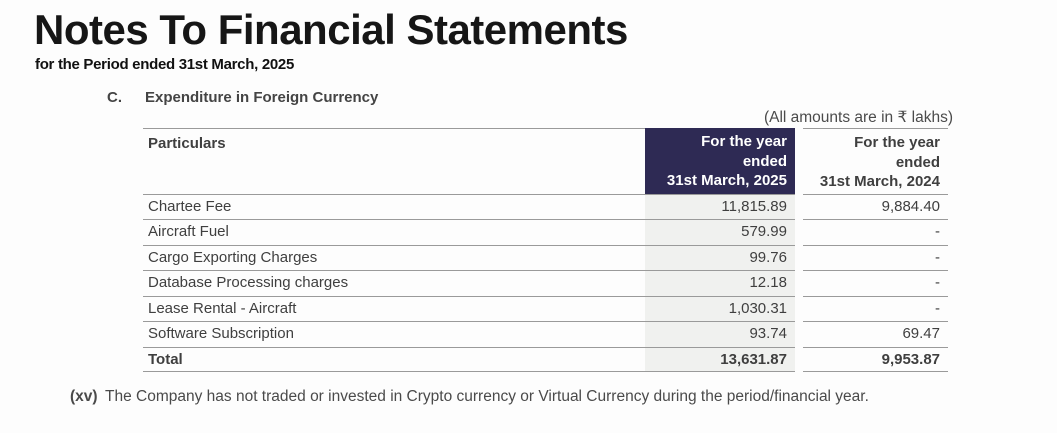  What do you see at coordinates (897, 142) in the screenshot?
I see `column-header-fy2024-line1: For the year` at bounding box center [897, 142].